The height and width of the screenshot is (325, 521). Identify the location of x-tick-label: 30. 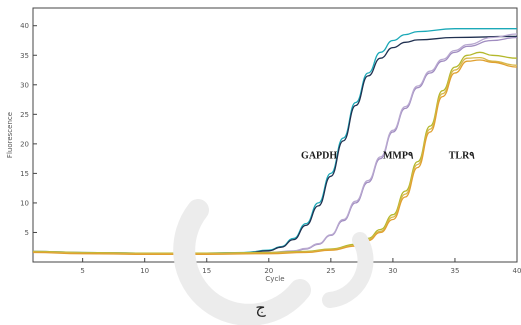
(392, 271).